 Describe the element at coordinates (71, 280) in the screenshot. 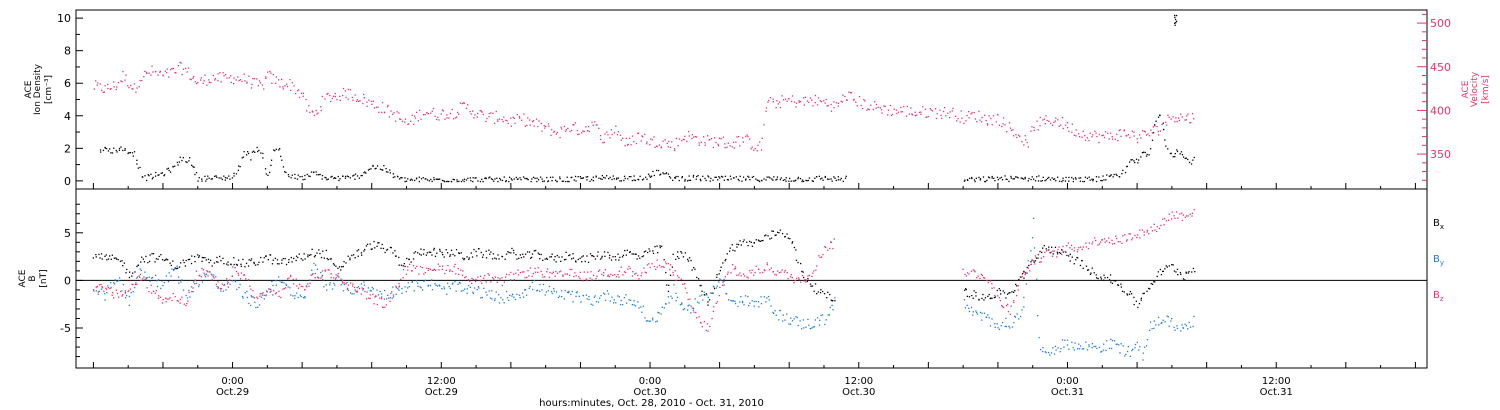

I see `b-axis-ticks: -505` at that location.